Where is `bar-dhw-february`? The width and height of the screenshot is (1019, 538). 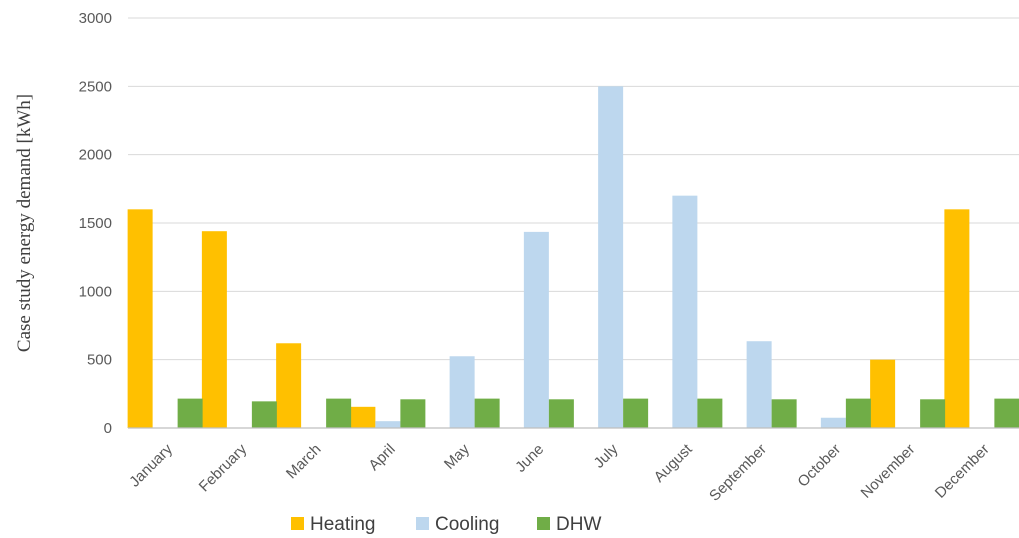
bar-dhw-february is located at coordinates (264, 414).